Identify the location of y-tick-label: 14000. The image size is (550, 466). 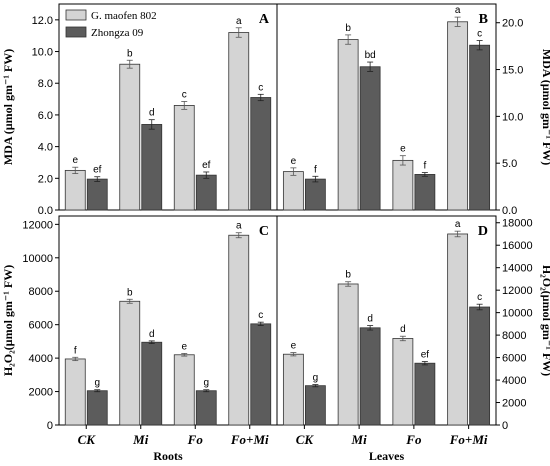
(517, 269).